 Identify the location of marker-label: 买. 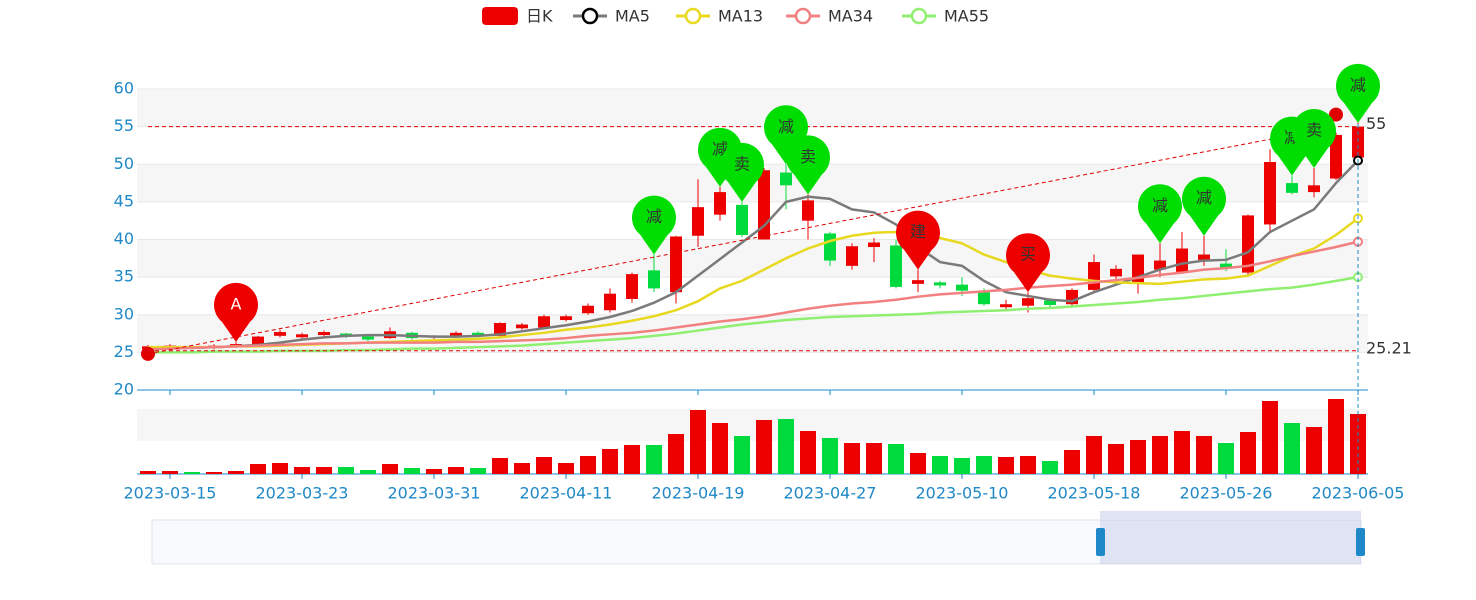
(1028, 254).